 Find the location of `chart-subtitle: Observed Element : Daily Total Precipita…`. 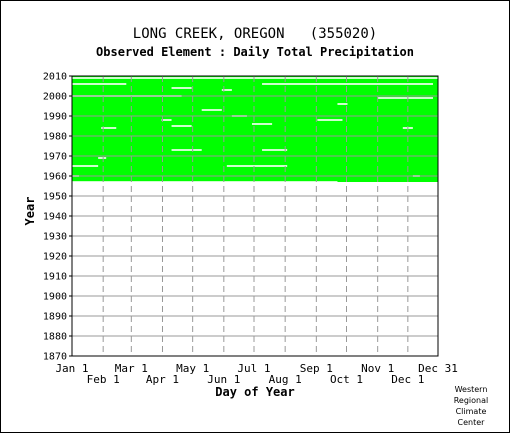

chart-subtitle: Observed Element : Daily Total Precipita… is located at coordinates (255, 52).